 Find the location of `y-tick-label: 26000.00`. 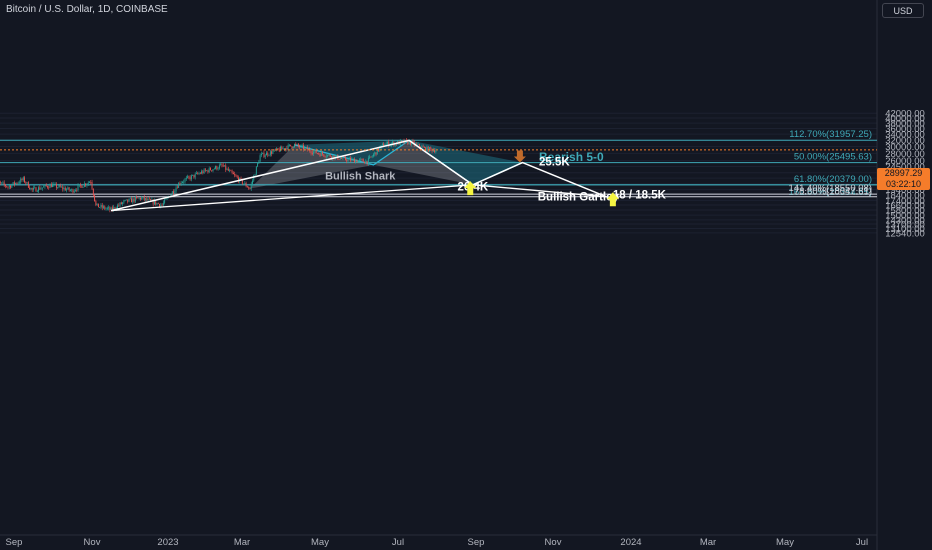

y-tick-label: 26000.00 is located at coordinates (905, 161).